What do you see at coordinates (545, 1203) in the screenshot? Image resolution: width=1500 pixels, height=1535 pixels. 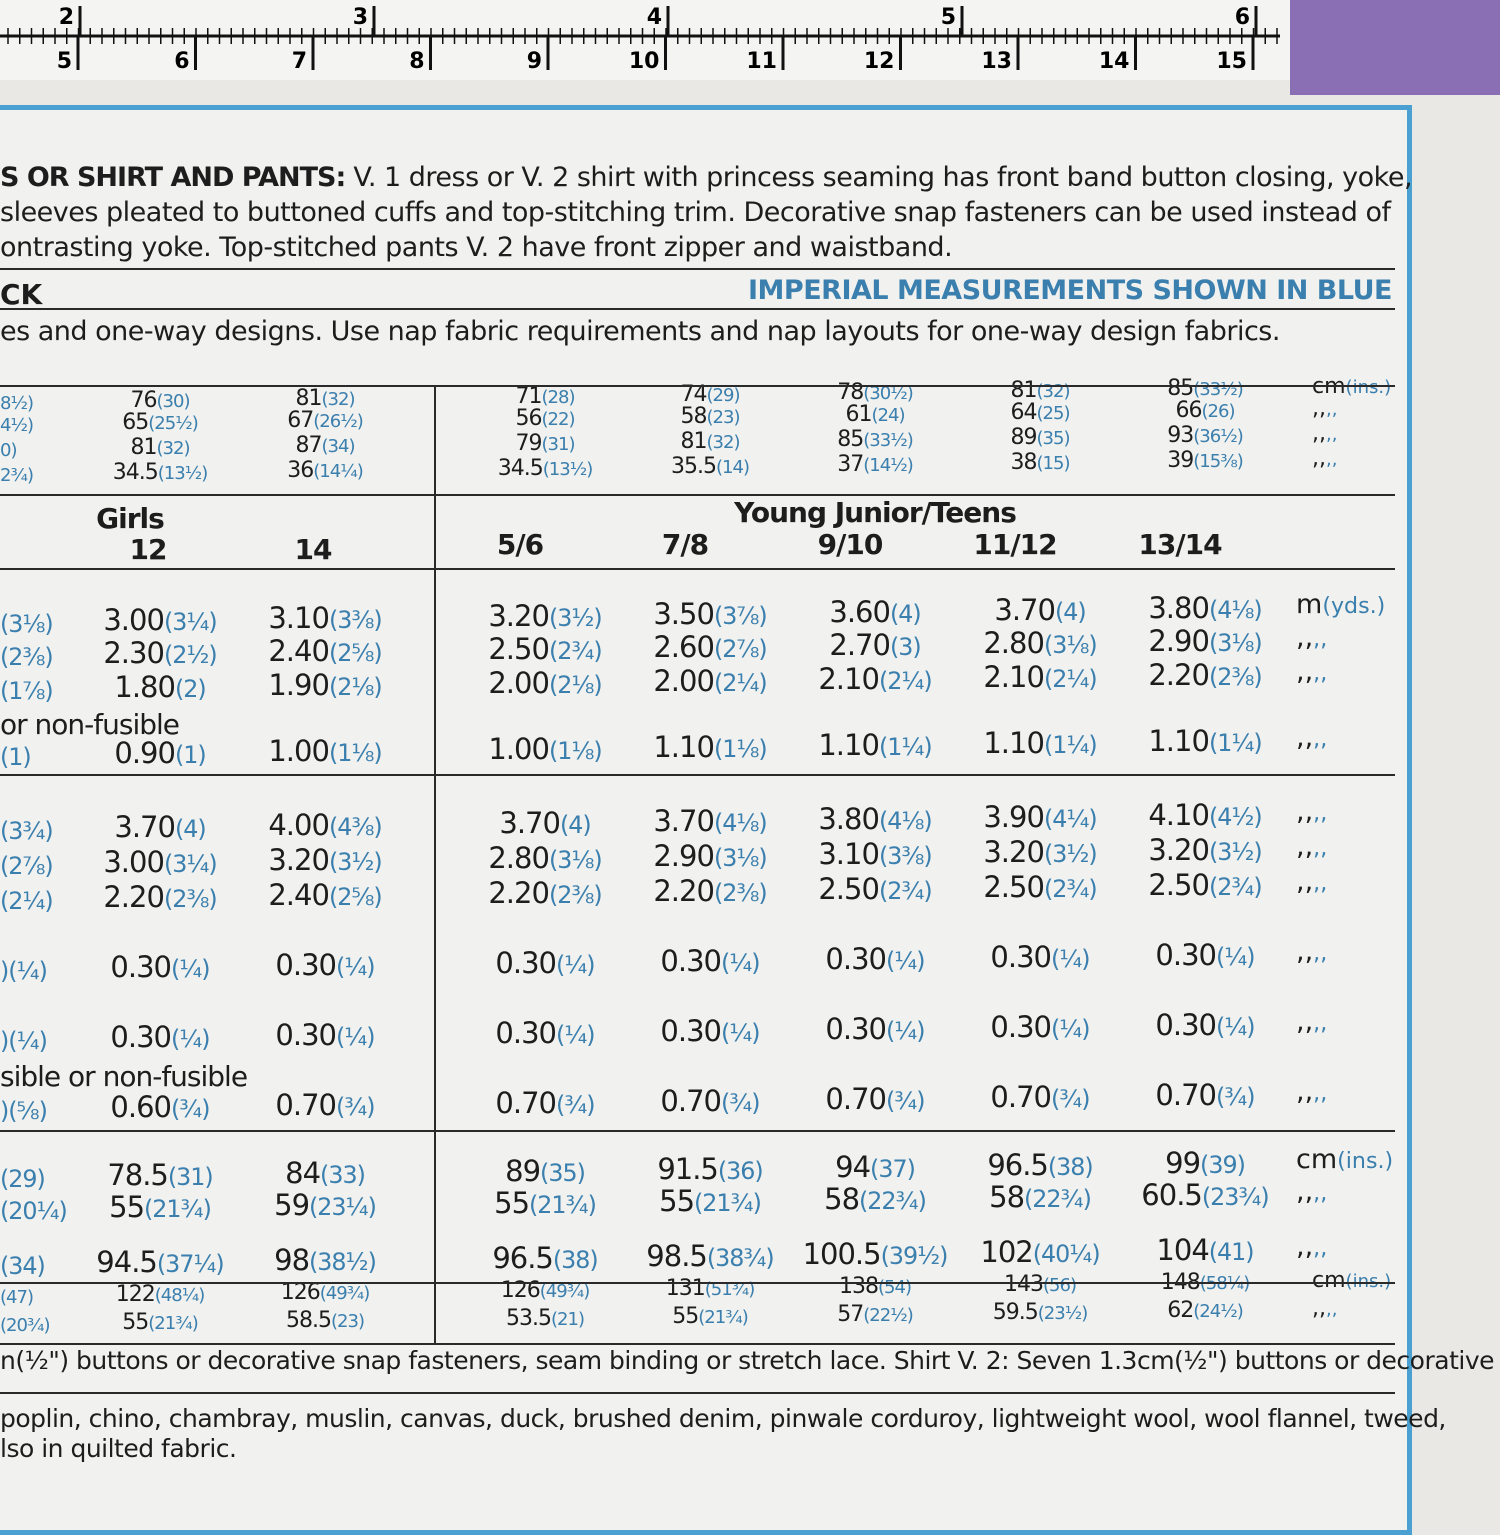 I see `measure-cell: 55(21¾)` at bounding box center [545, 1203].